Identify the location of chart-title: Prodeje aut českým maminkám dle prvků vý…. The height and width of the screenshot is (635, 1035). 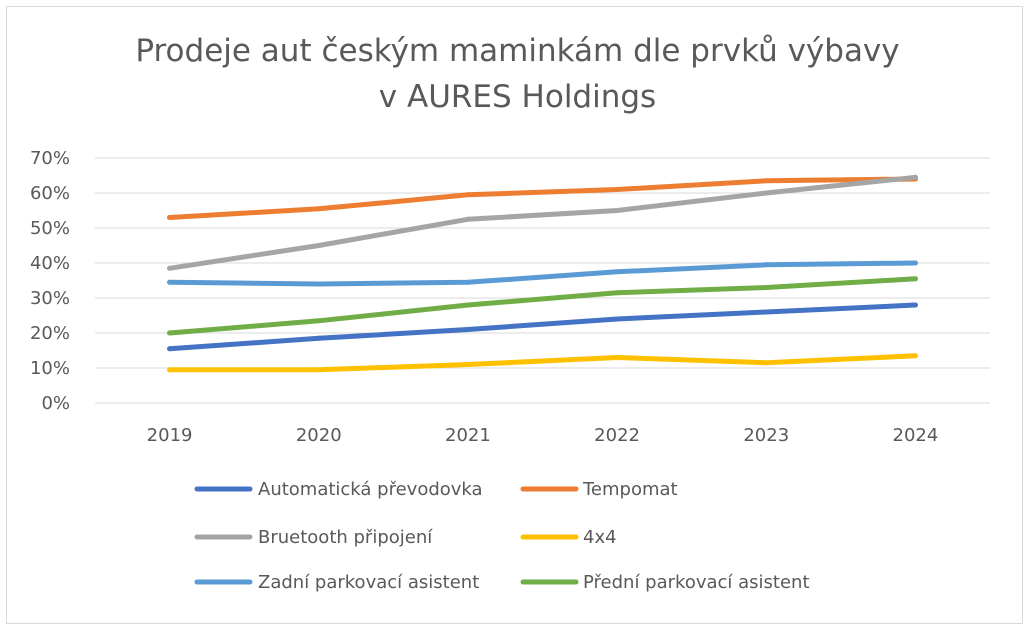
(517, 74).